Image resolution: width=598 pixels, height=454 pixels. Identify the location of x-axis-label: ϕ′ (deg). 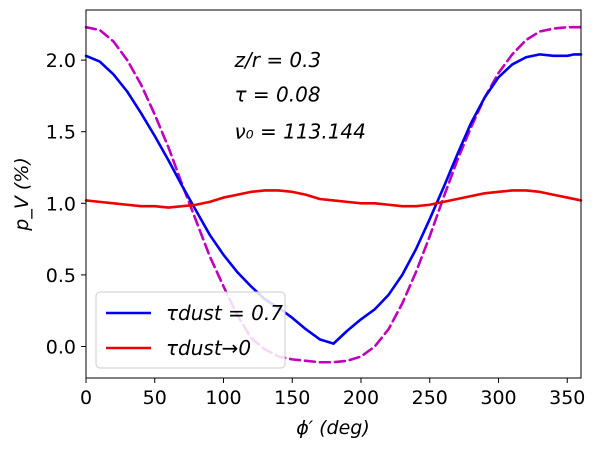
(333, 428).